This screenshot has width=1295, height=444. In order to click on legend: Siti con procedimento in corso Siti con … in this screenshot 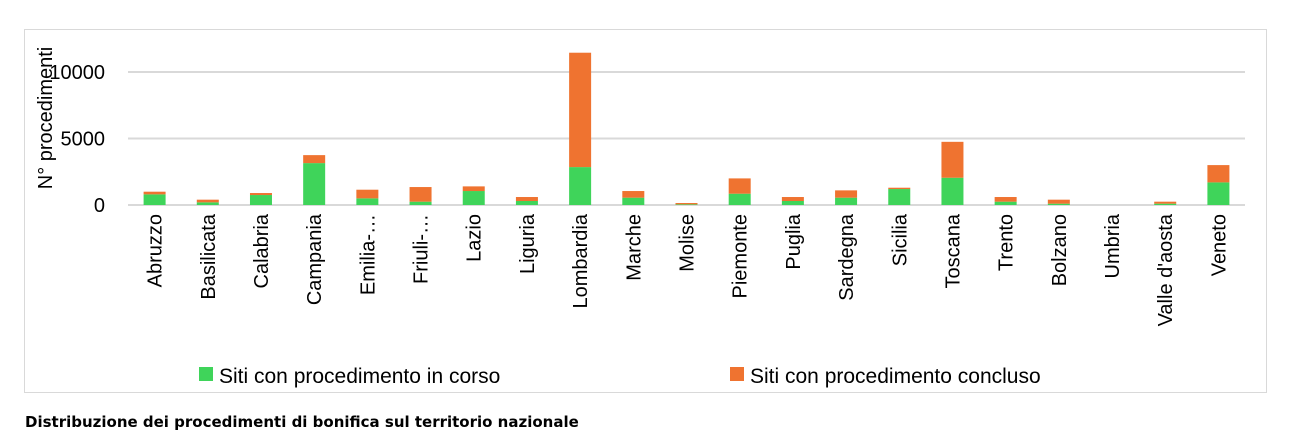, I will do `click(620, 376)`.